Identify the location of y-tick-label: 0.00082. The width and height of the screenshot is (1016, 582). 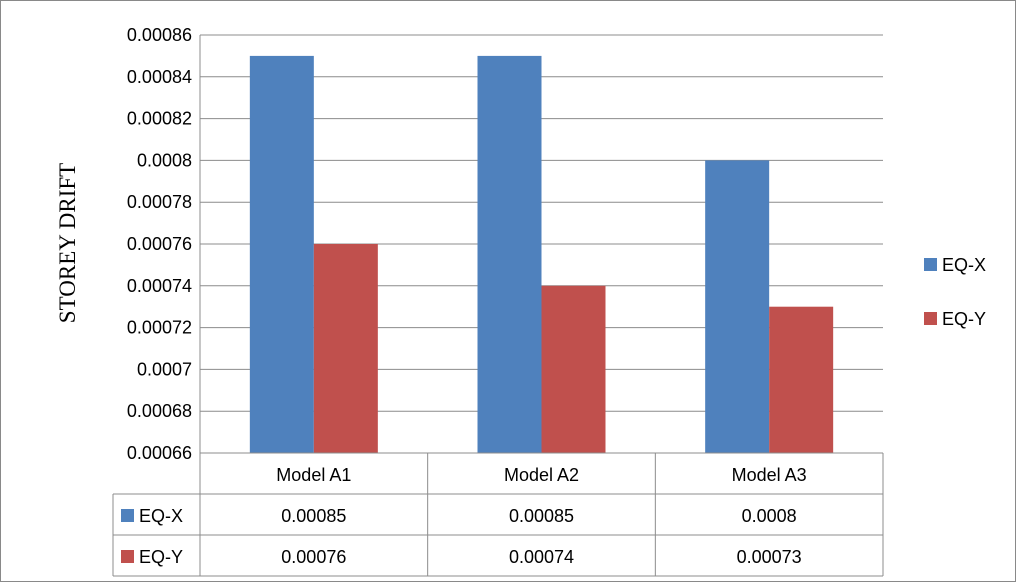
(159, 119).